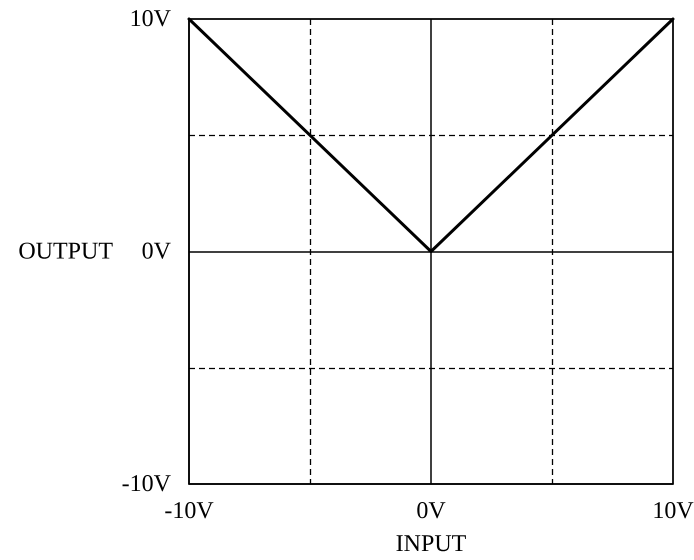 The width and height of the screenshot is (694, 560). Describe the element at coordinates (431, 544) in the screenshot. I see `x-axis-title: INPUT` at that location.